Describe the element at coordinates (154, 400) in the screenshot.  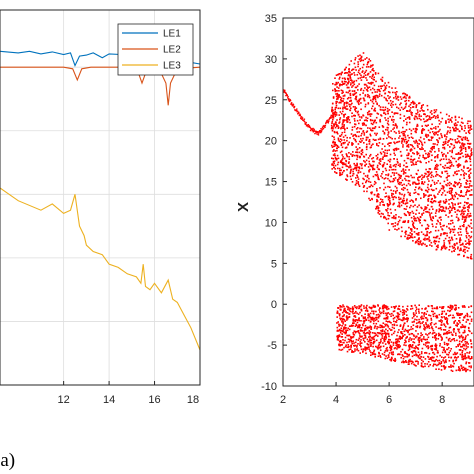
I see `left-x-tick-label: 16` at that location.